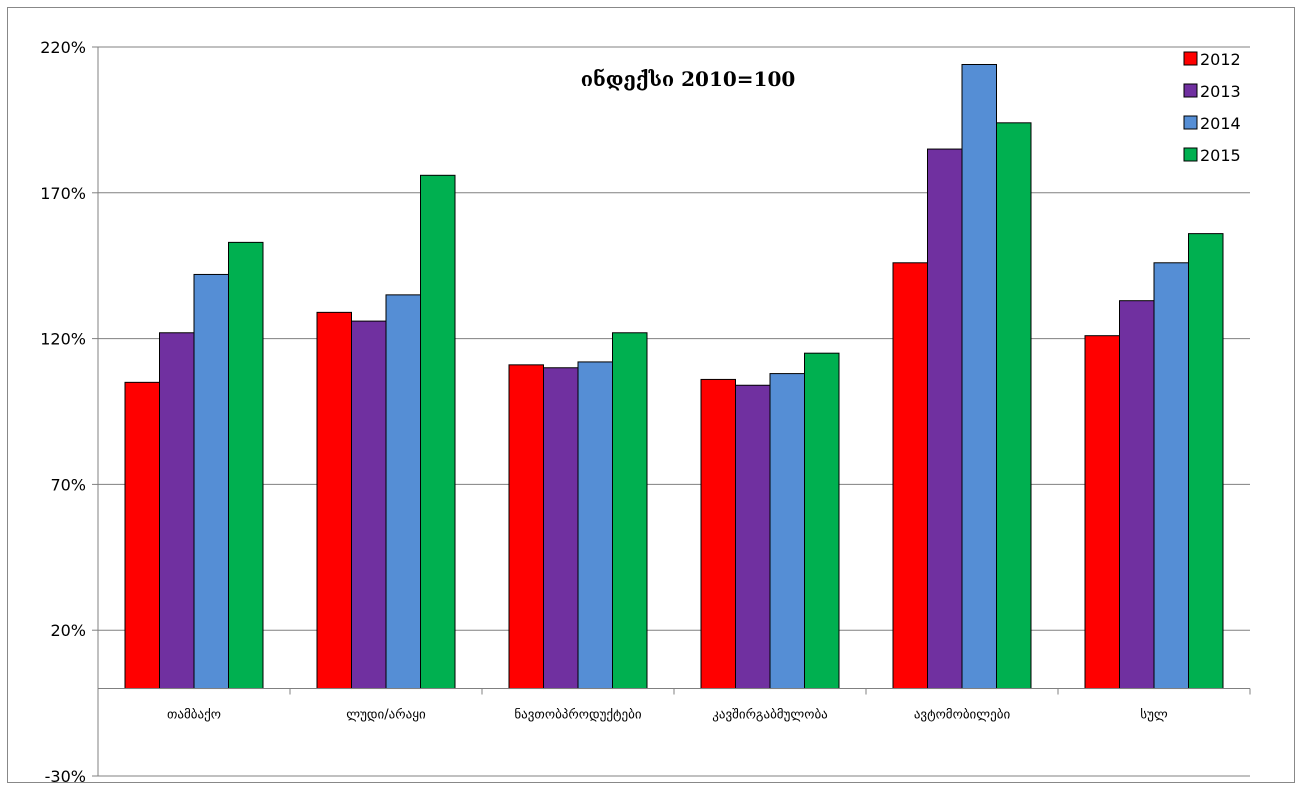 This screenshot has width=1304, height=790. Describe the element at coordinates (1220, 123) in the screenshot. I see `legend-label-2014: 2014` at that location.